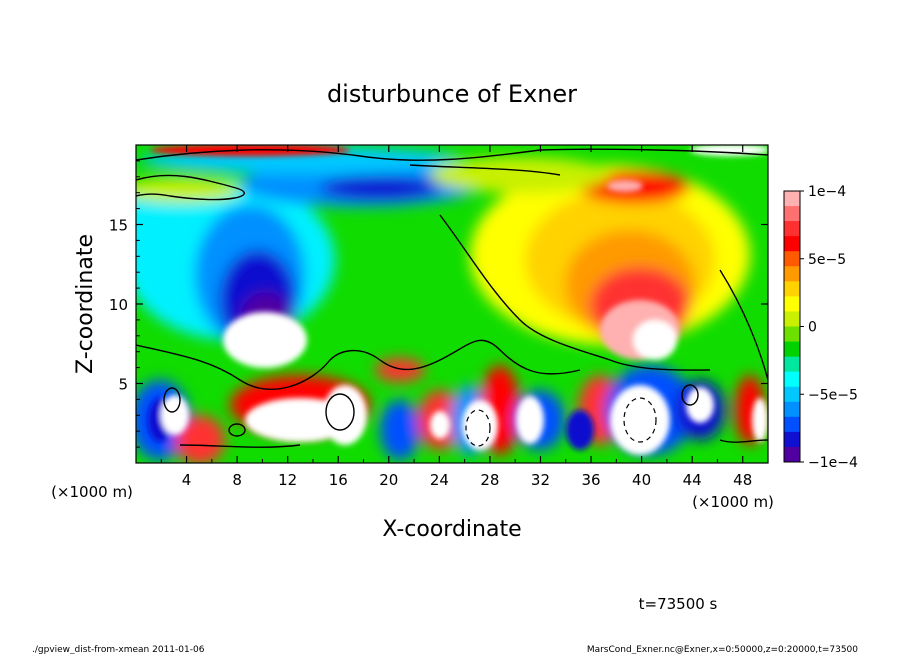 This screenshot has height=654, width=904. I want to click on x-unit-label-left: (×1000 m), so click(92, 492).